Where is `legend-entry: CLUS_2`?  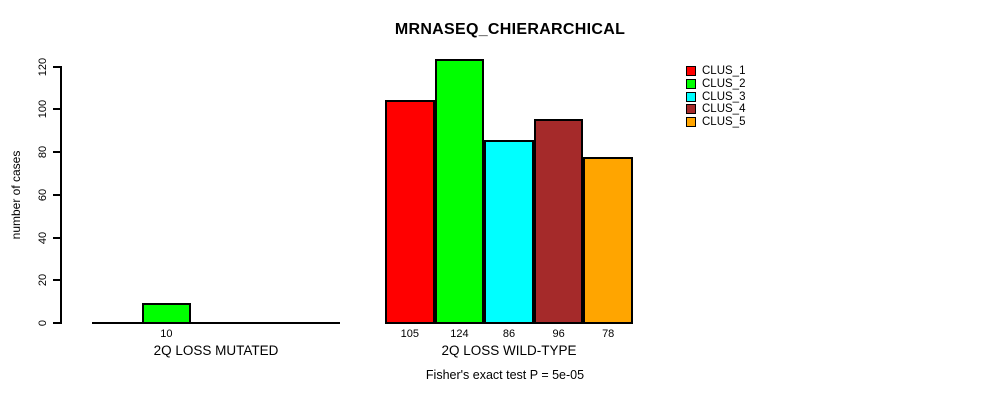
legend-entry: CLUS_2 is located at coordinates (715, 84).